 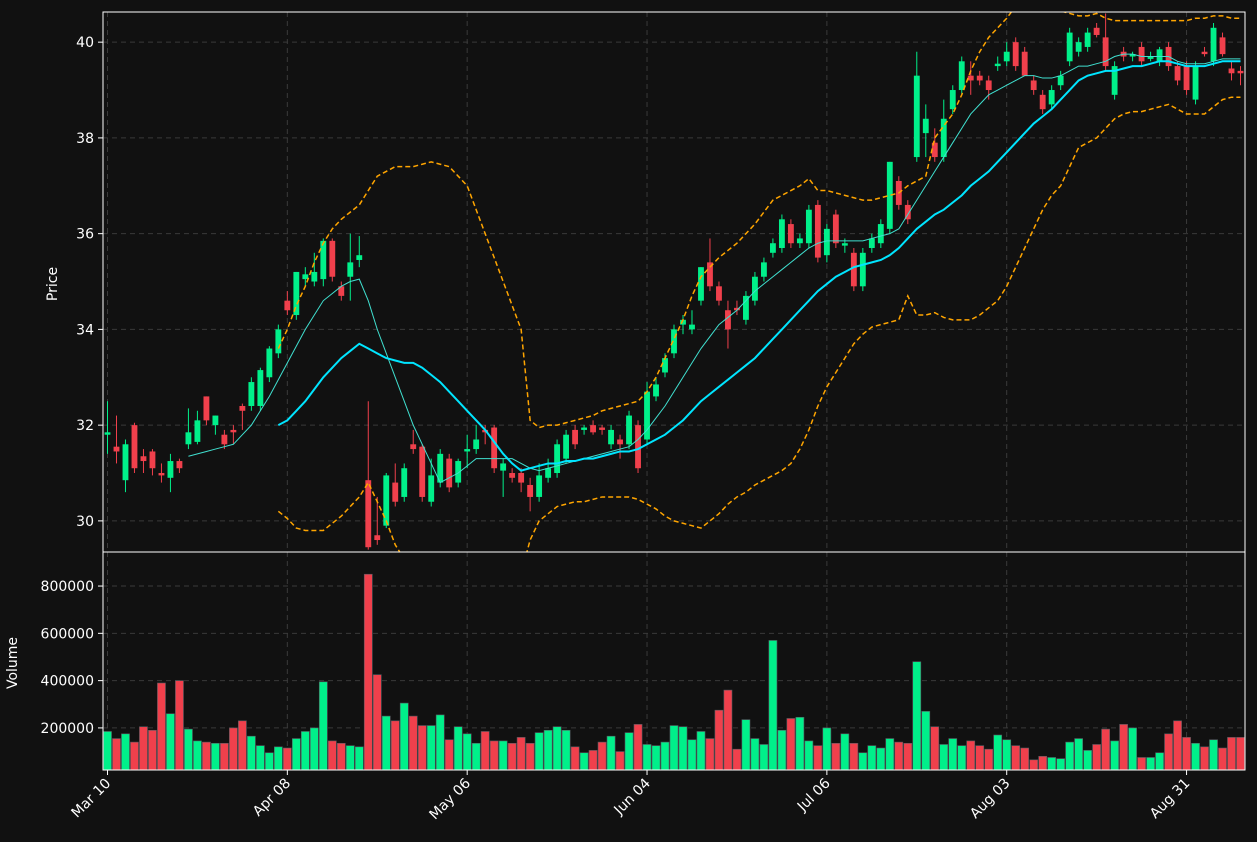 I want to click on y-tick-label: 800000, so click(x=67, y=587).